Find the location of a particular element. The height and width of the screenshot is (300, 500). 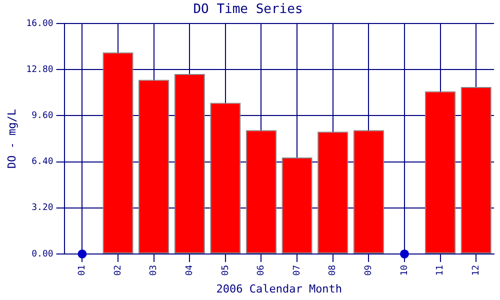

y-tick-label: 16.00 is located at coordinates (40, 23).